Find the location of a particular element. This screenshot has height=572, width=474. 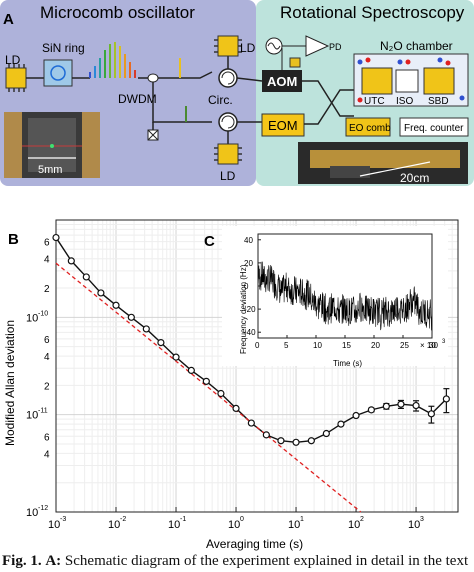

y-minor-label: 2 is located at coordinates (47, 289).